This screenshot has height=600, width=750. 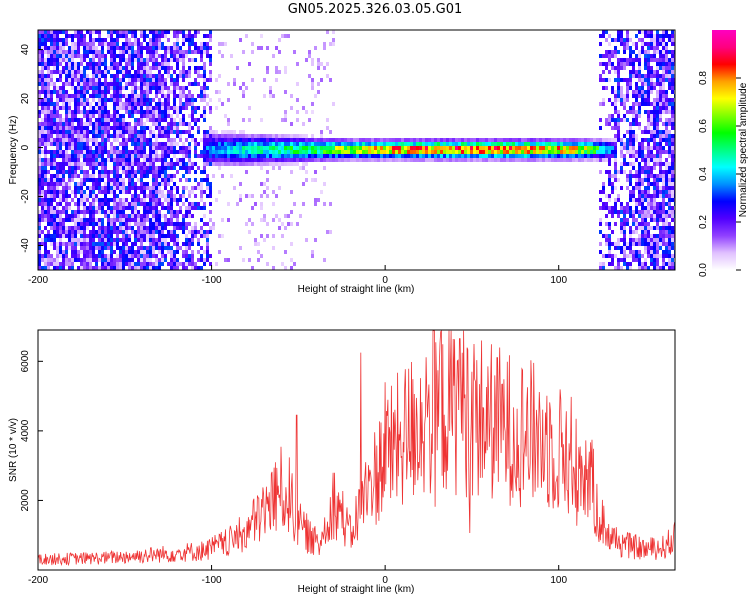 I want to click on snr-y-tick-label: 2000, so click(x=25, y=500).